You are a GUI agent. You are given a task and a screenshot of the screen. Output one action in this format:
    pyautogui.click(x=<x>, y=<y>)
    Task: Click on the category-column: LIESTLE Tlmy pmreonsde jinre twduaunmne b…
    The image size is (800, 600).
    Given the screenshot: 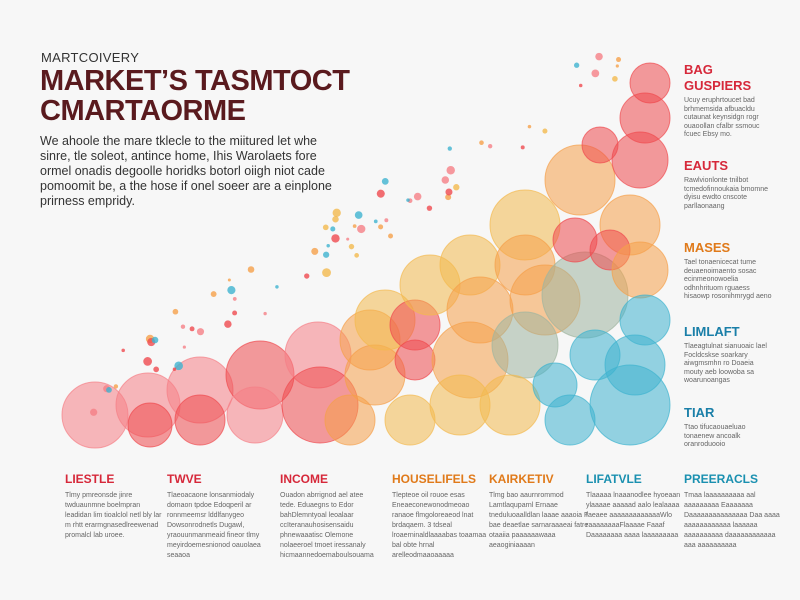 What is the action you would take?
    pyautogui.click(x=115, y=506)
    